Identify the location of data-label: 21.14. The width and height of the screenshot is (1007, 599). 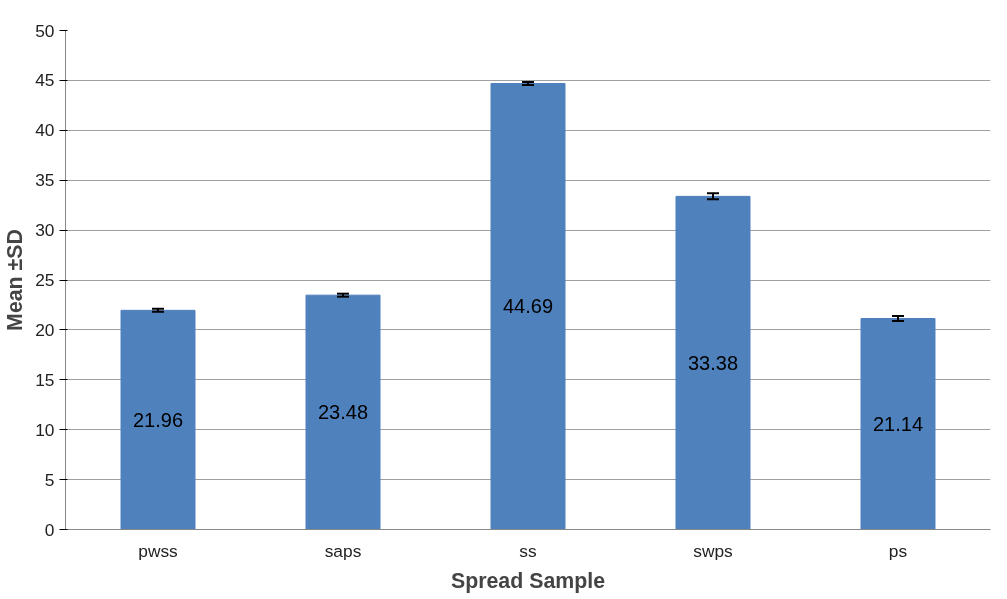
(898, 424).